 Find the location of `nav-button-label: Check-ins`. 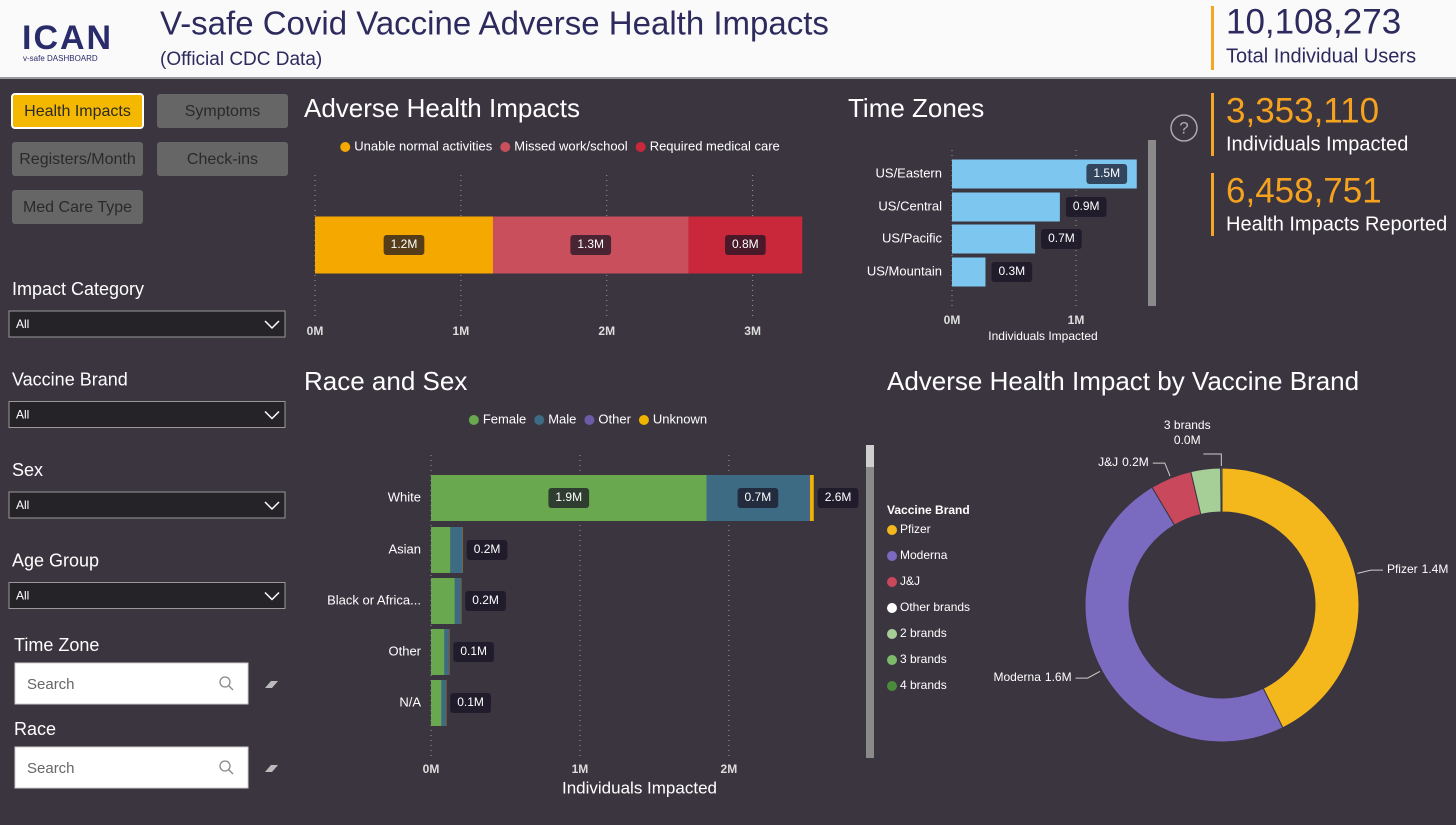

nav-button-label: Check-ins is located at coordinates (222, 159).